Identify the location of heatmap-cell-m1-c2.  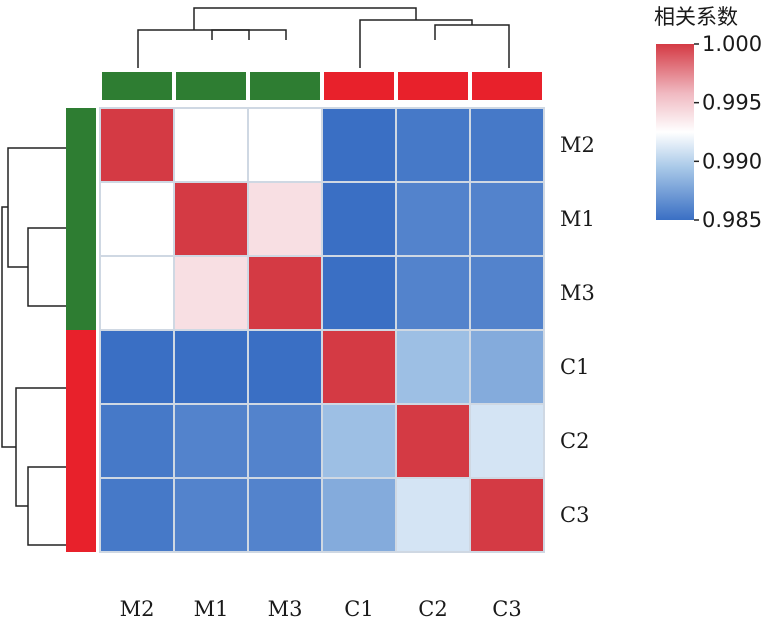
(433, 219).